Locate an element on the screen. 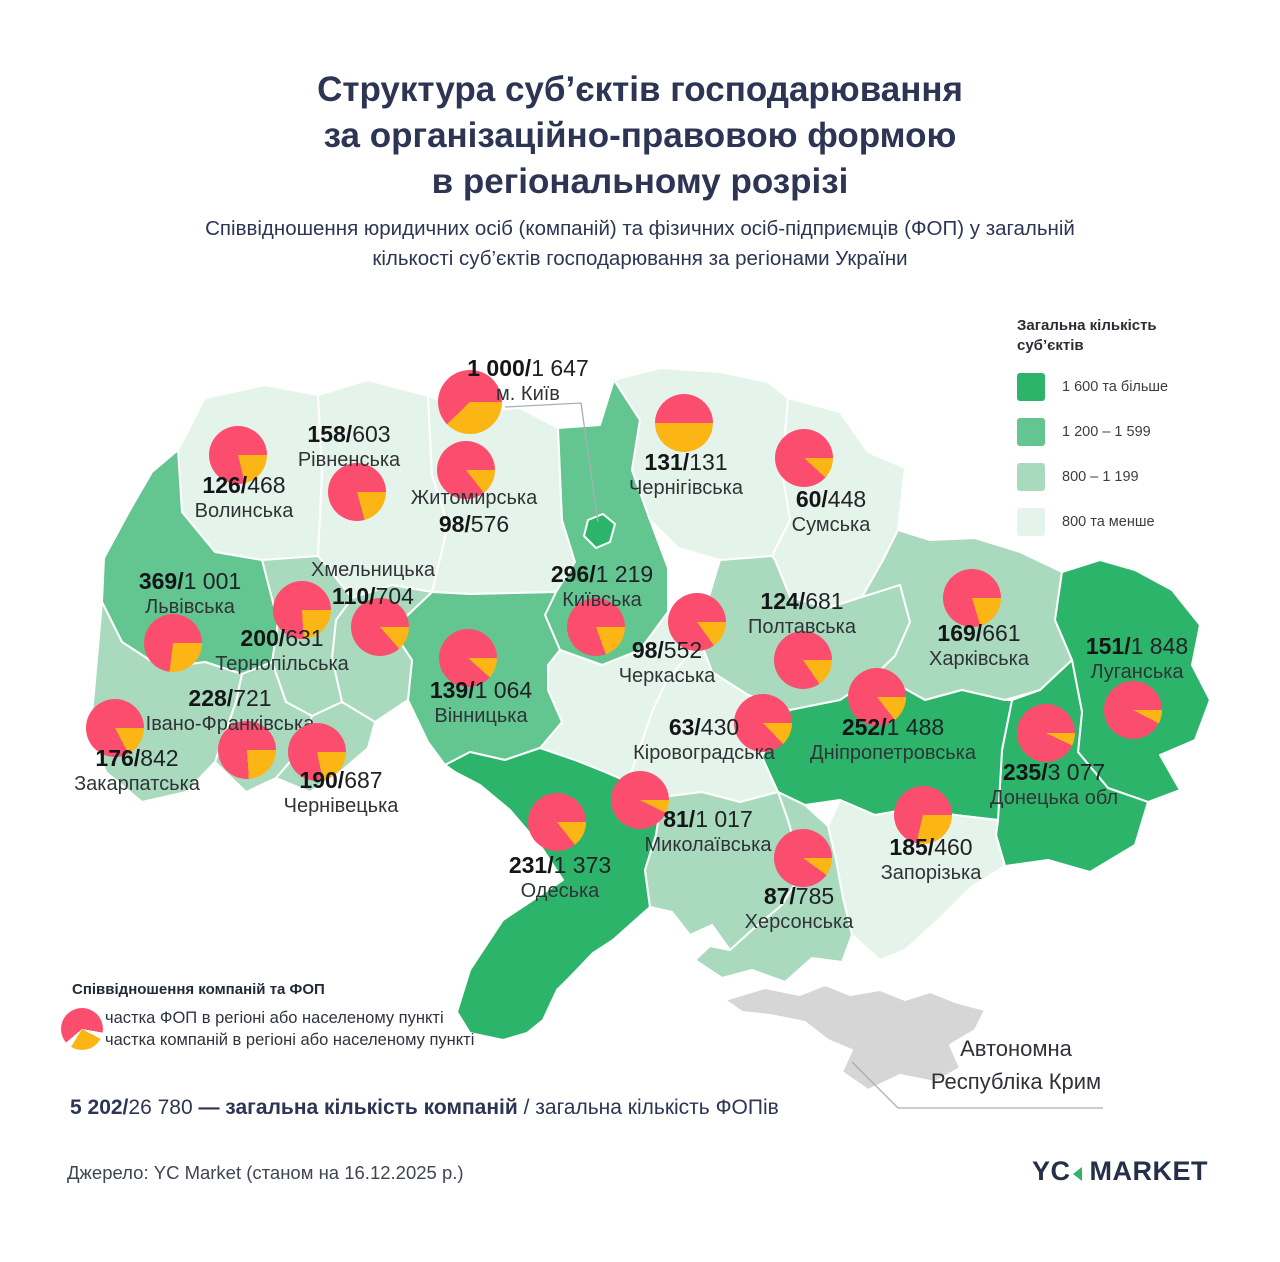  region-label-DN: 235/3 077 Донецька обл is located at coordinates (1054, 785).